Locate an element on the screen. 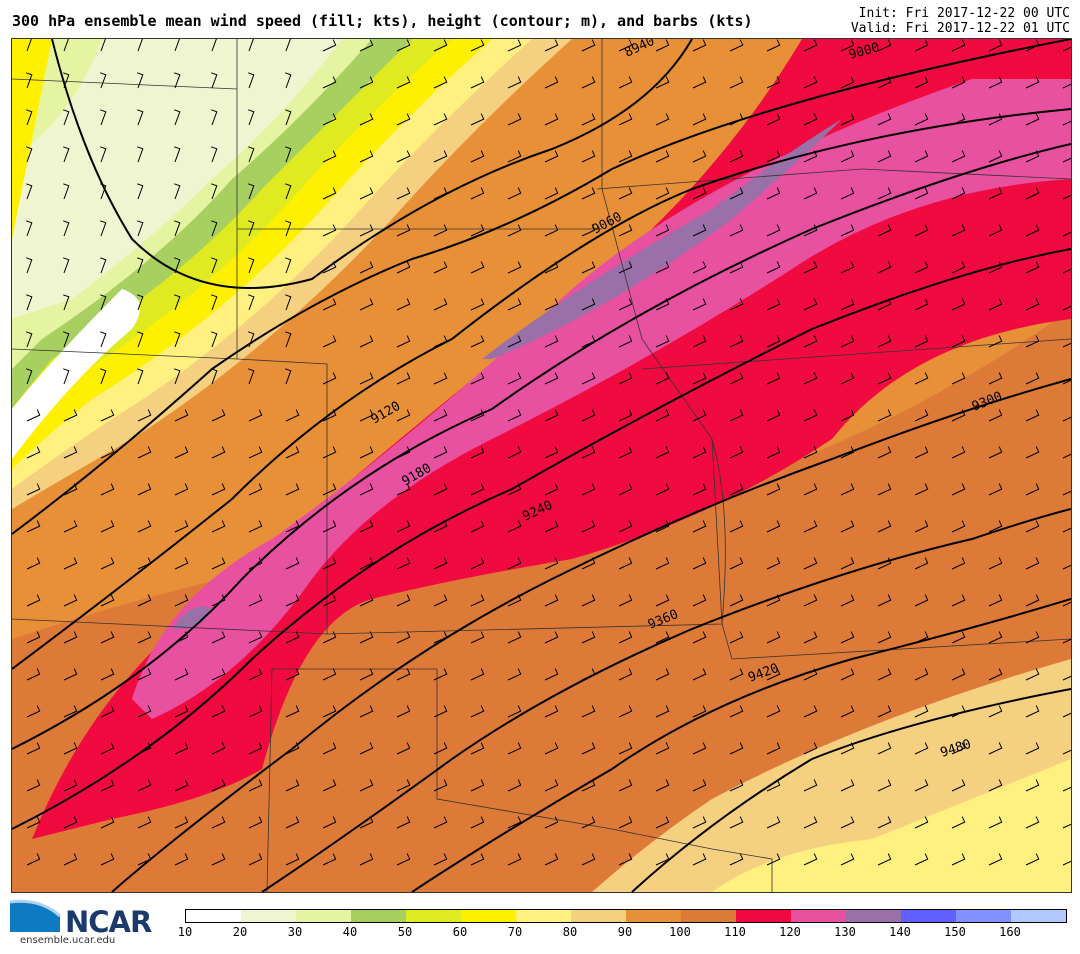 The image size is (1080, 954). colorbar-label: 50 is located at coordinates (405, 932).